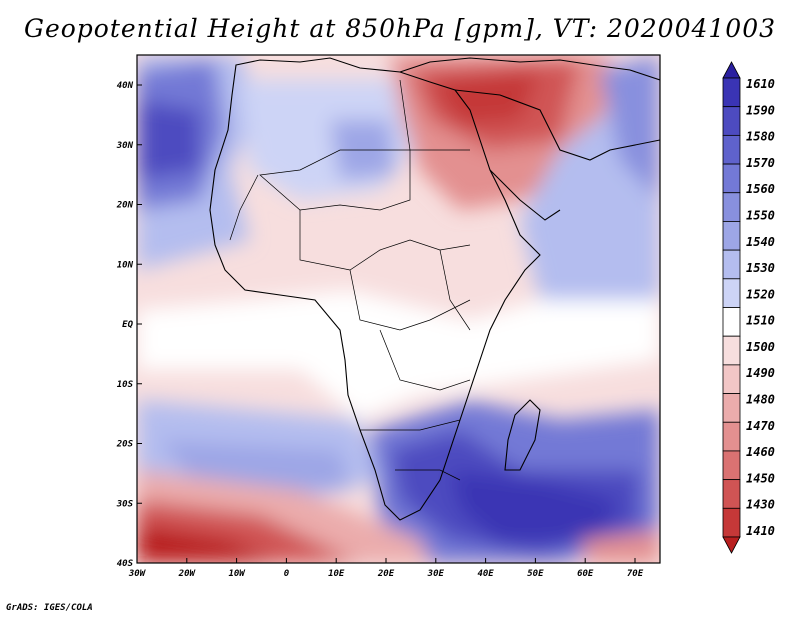  What do you see at coordinates (760, 215) in the screenshot?
I see `colorbar-label: 1550` at bounding box center [760, 215].